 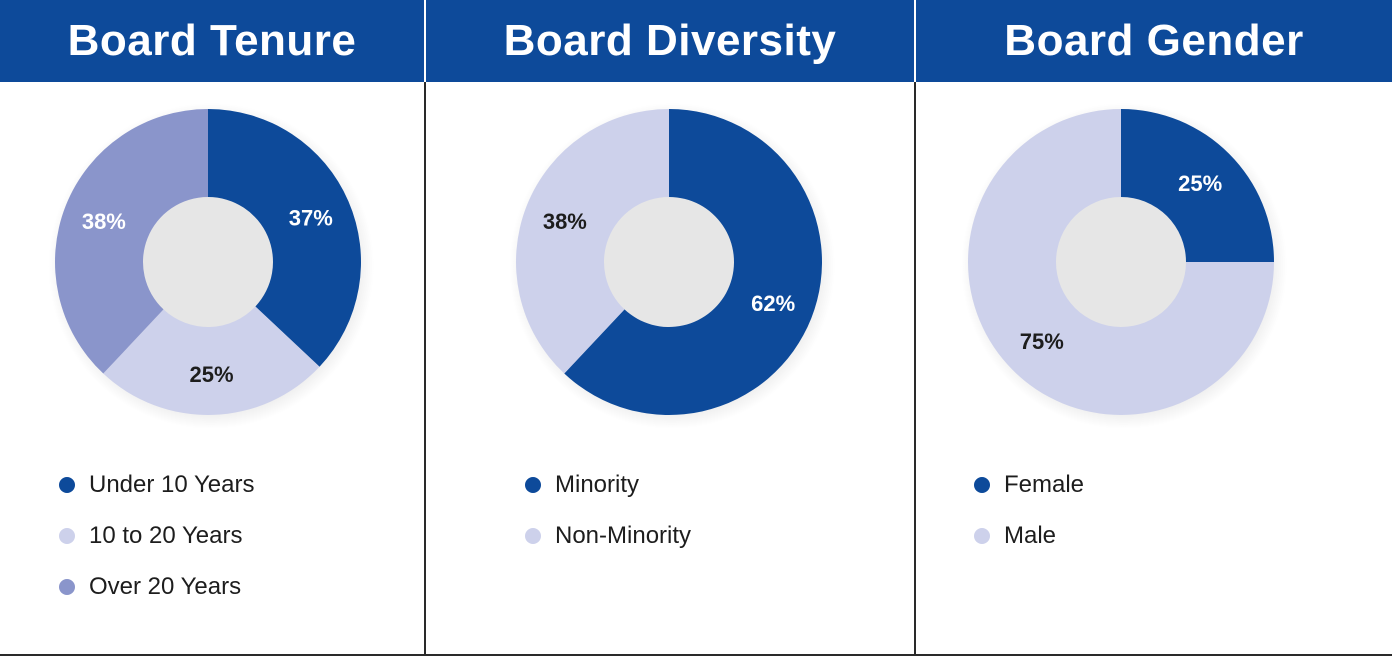 I want to click on board-gender-donut: 25% 75%, so click(x=1124, y=266).